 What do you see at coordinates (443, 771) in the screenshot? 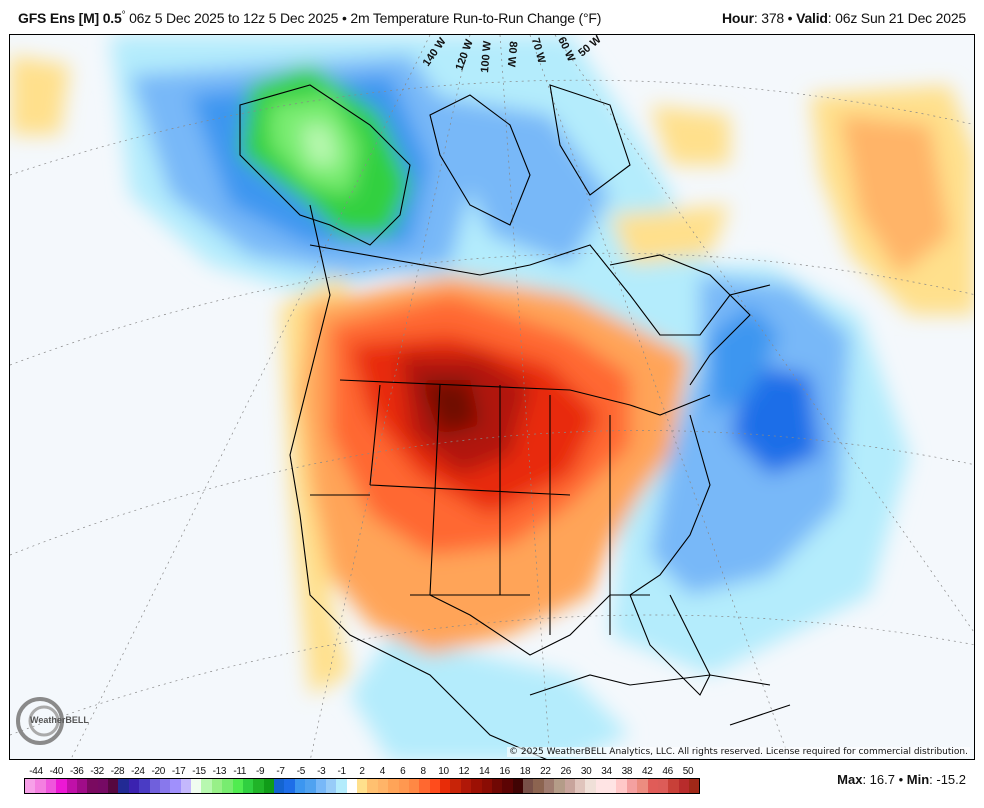
I see `legend-label: 10` at bounding box center [443, 771].